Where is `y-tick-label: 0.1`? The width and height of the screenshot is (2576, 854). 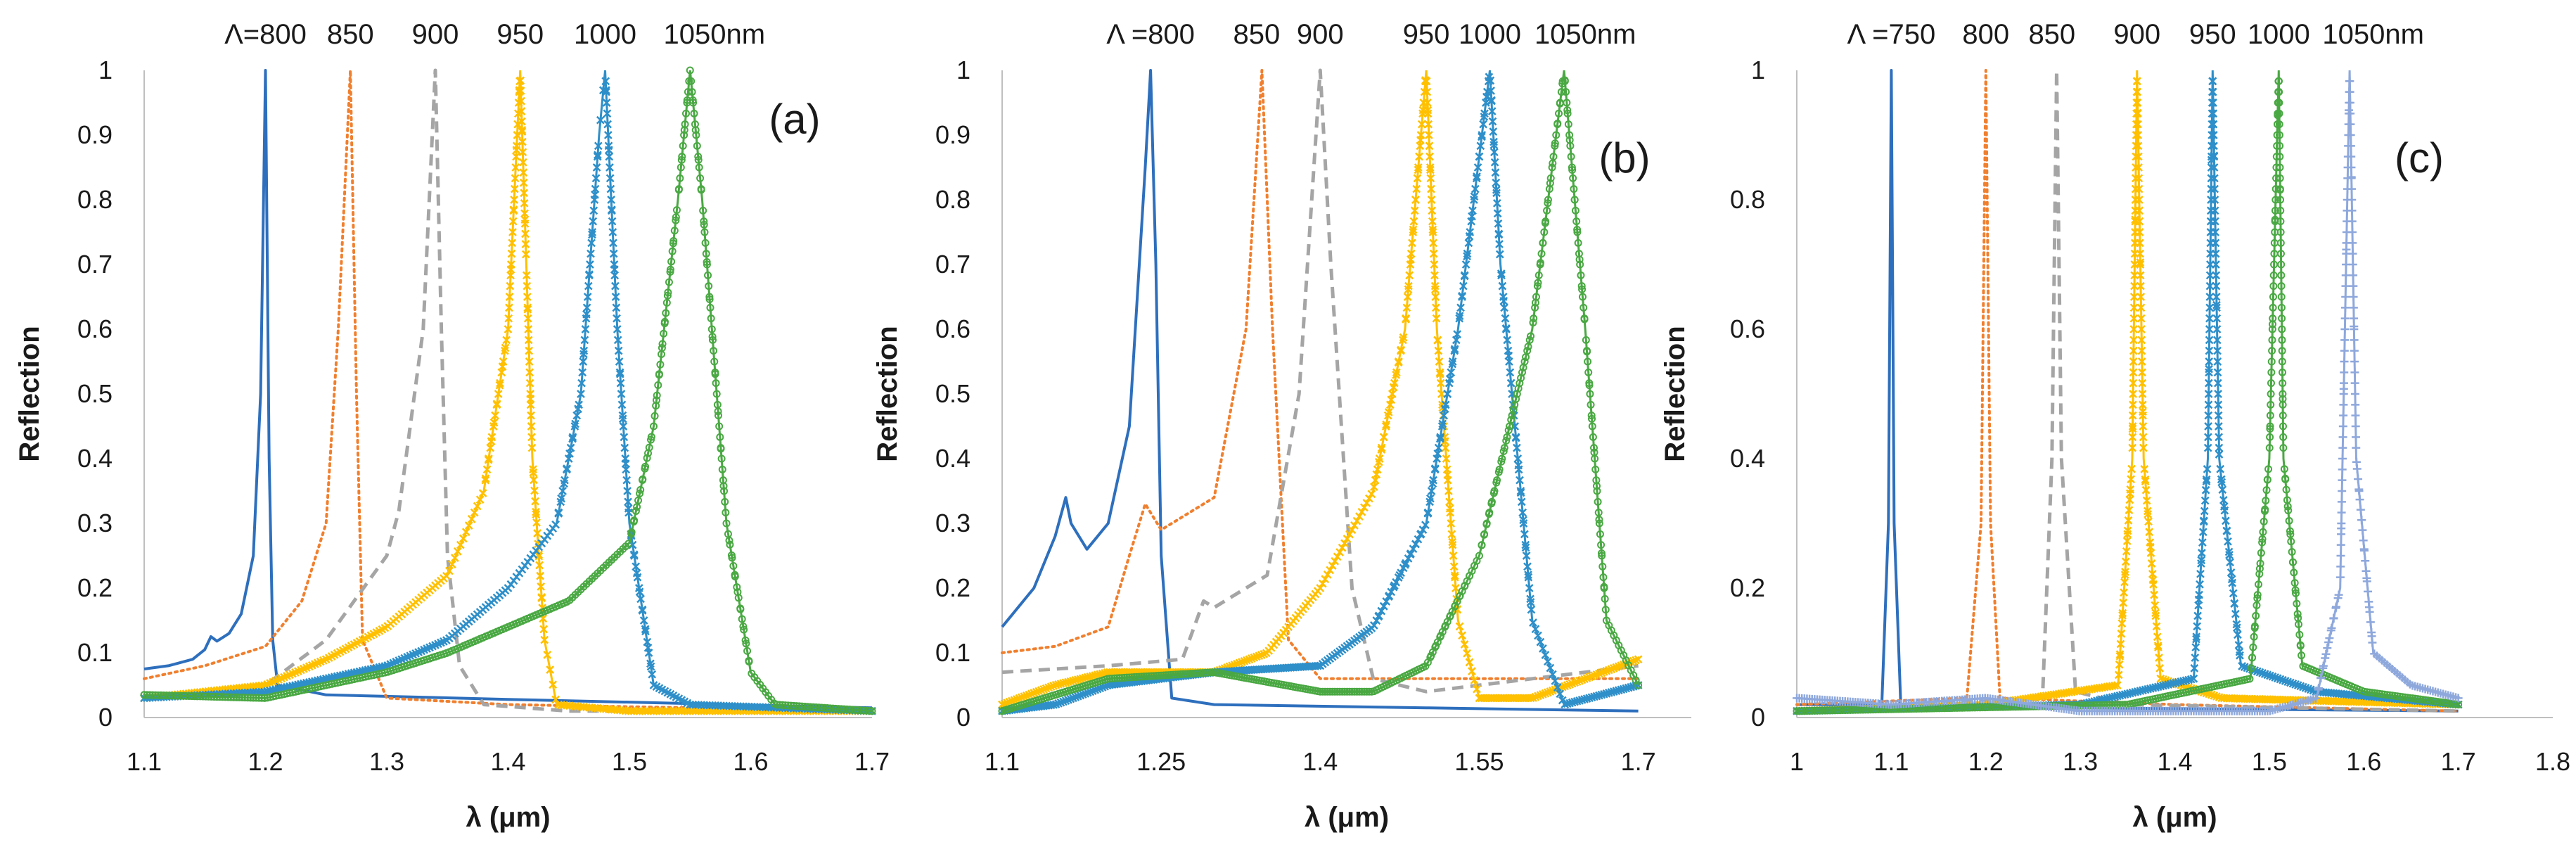 y-tick-label: 0.1 is located at coordinates (95, 652).